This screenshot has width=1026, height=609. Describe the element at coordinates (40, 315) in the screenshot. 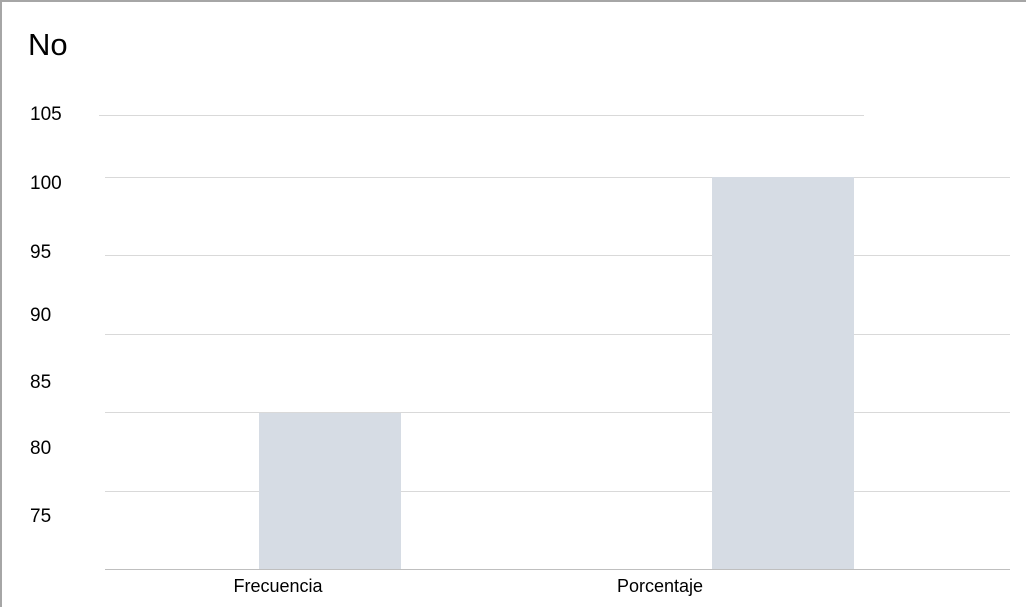

I see `y-tick-label: 90` at that location.